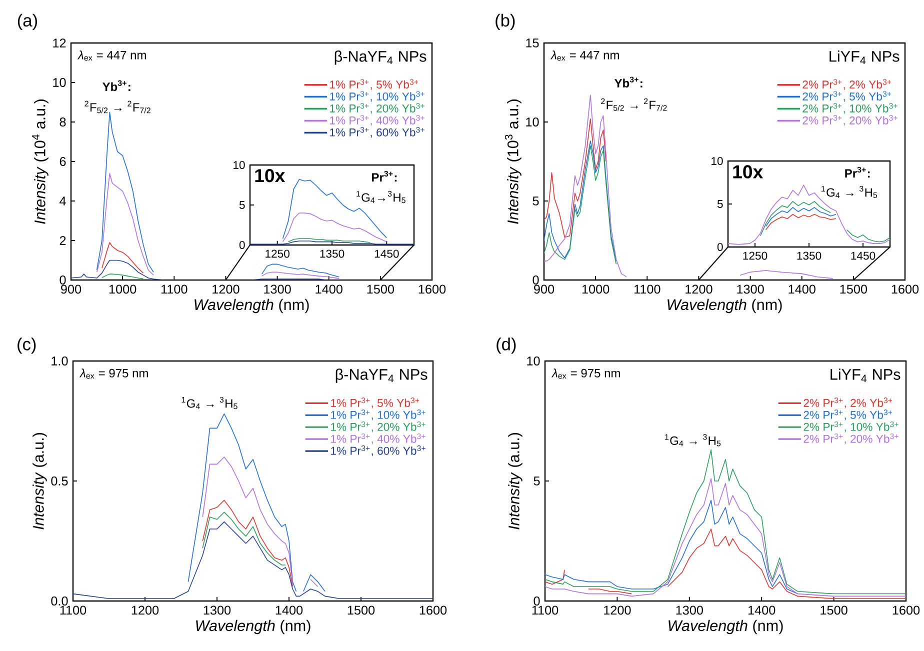  What do you see at coordinates (848, 415) in the screenshot?
I see `legend-label: 2% Pr$^{3+}$, 5% Yb$^{3+}$` at bounding box center [848, 415].